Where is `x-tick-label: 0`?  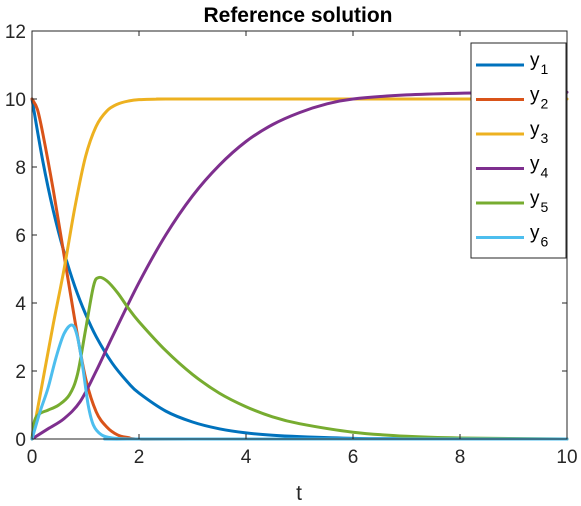
x-tick-label: 0 is located at coordinates (32, 457).